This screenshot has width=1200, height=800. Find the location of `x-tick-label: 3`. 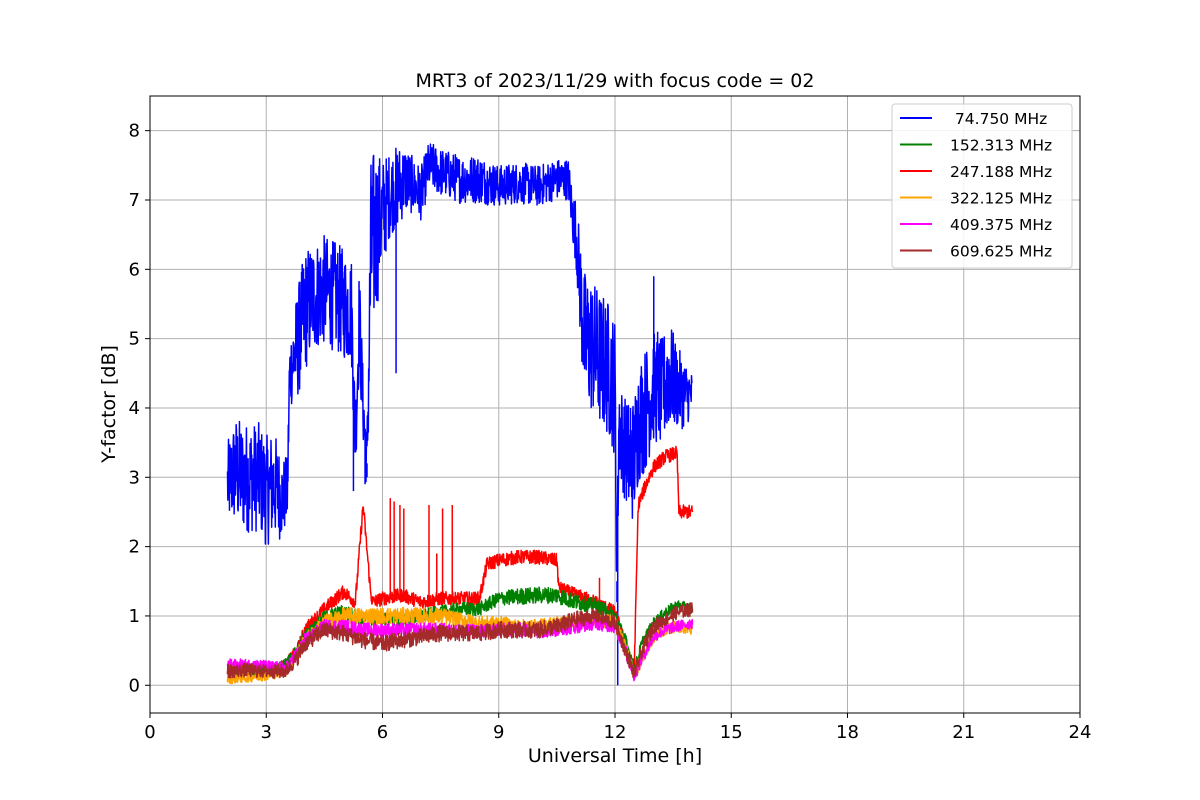

x-tick-label: 3 is located at coordinates (266, 732).